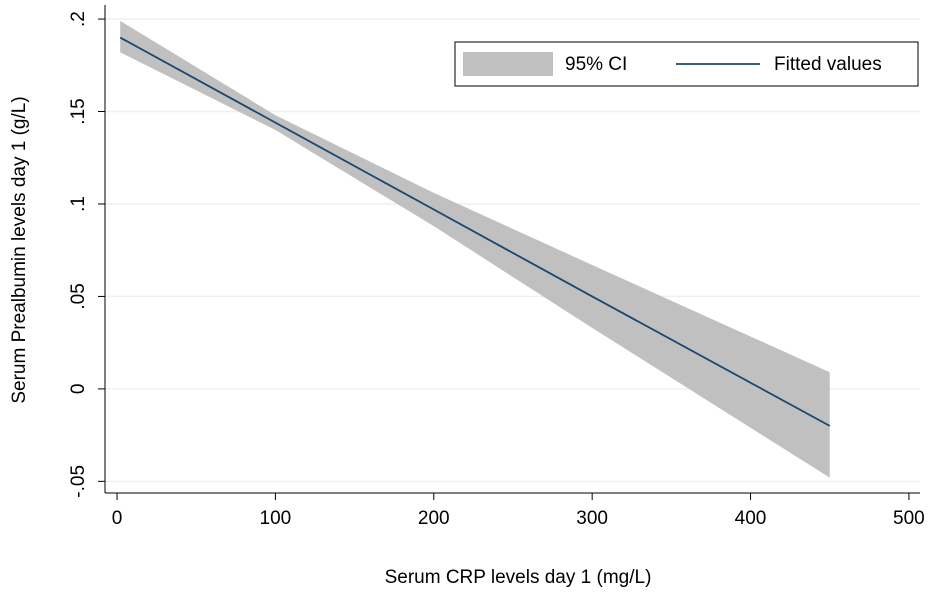 This screenshot has height=604, width=933. Describe the element at coordinates (518, 577) in the screenshot. I see `x-axis-title: Serum CRP levels day 1 (mg/L)` at that location.